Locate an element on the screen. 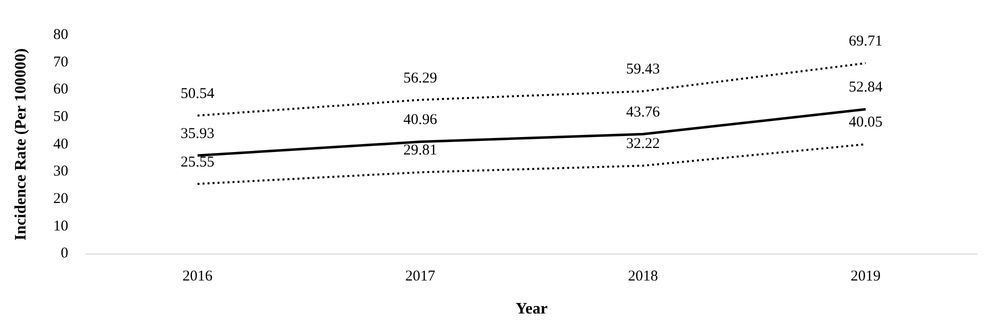 Image resolution: width=1000 pixels, height=327 pixels. data-label: 59.43 is located at coordinates (643, 70).